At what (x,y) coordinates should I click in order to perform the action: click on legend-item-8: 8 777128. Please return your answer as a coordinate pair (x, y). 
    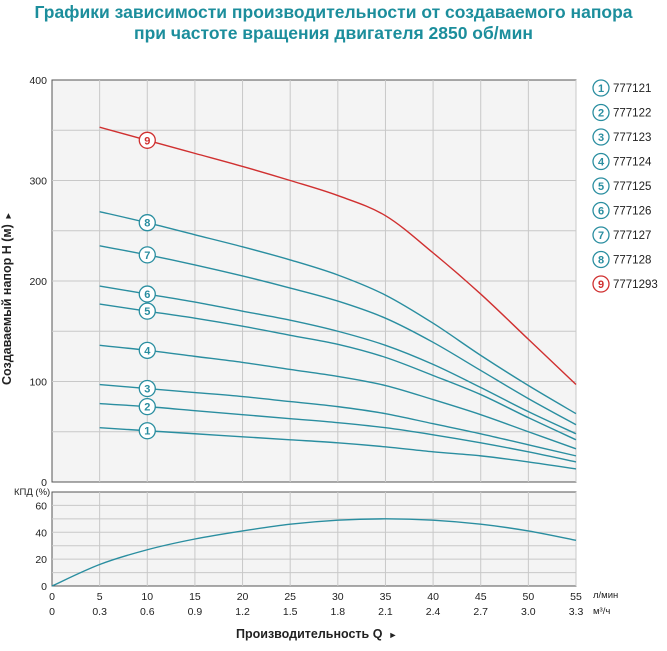
    Looking at the image, I should click on (621, 259).